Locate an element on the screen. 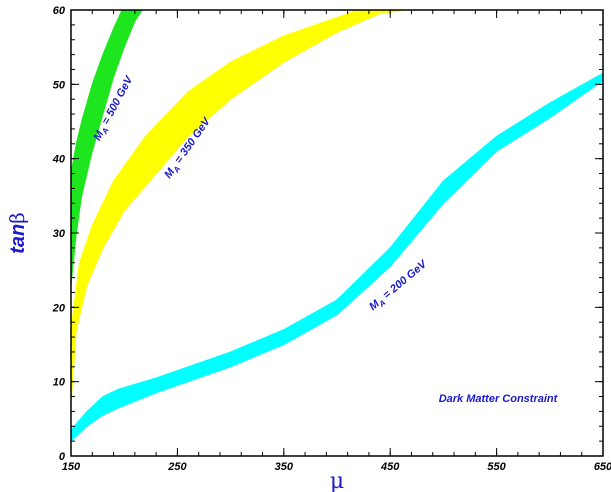 This screenshot has width=611, height=492. x-tick-label: 150 is located at coordinates (71, 467).